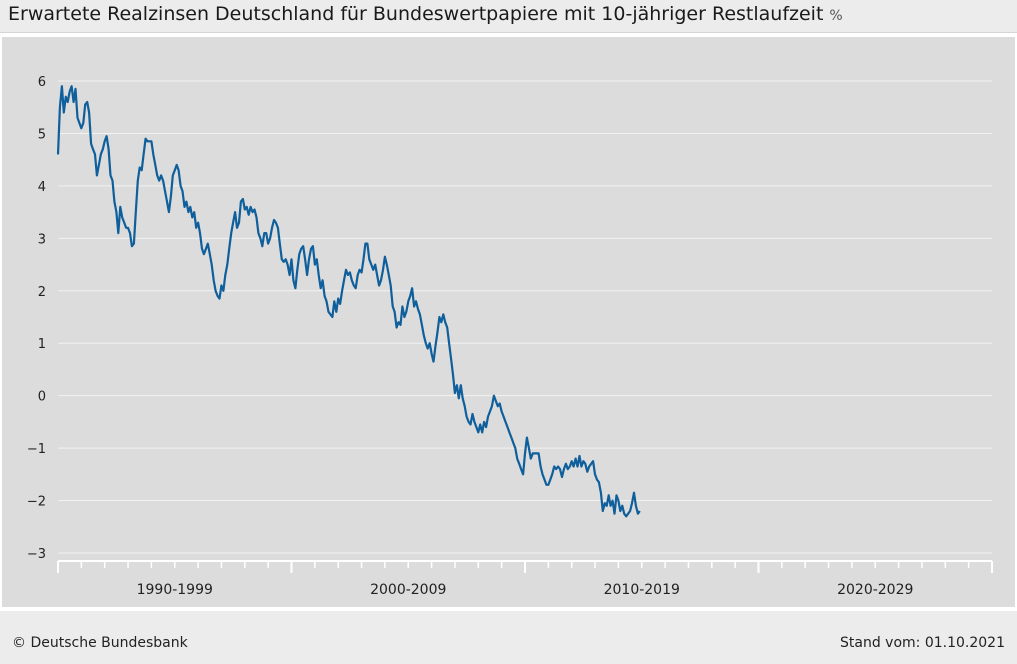 This screenshot has height=664, width=1017. What do you see at coordinates (42, 344) in the screenshot?
I see `y-tick-label: 1` at bounding box center [42, 344].